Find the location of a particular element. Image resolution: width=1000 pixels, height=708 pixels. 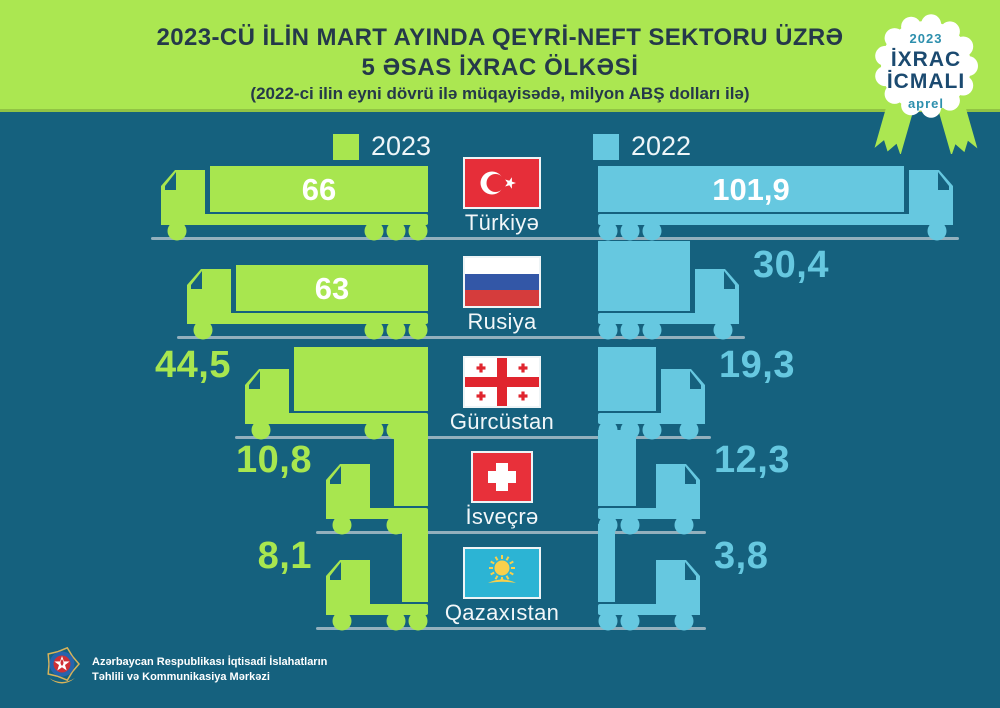

badge-year: 2023 is located at coordinates (926, 38).